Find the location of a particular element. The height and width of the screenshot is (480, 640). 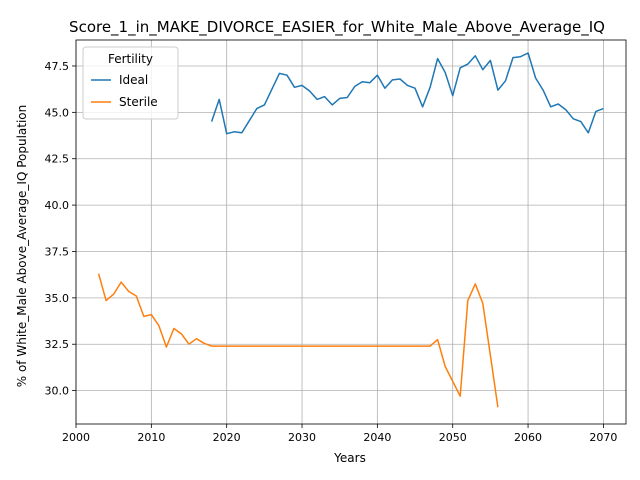

y-tick-label: 32.5 is located at coordinates (57, 344).